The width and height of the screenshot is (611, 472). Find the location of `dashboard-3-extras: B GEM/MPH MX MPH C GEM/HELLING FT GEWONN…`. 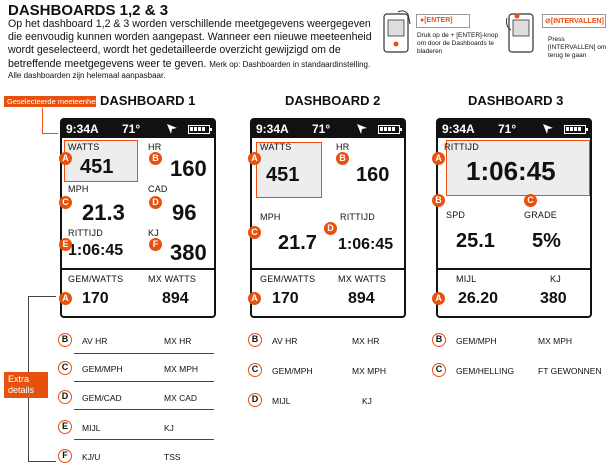

dashboard-3-extras: B GEM/MPH MX MPH C GEM/HELLING FT GEWONN… is located at coordinates (520, 363).